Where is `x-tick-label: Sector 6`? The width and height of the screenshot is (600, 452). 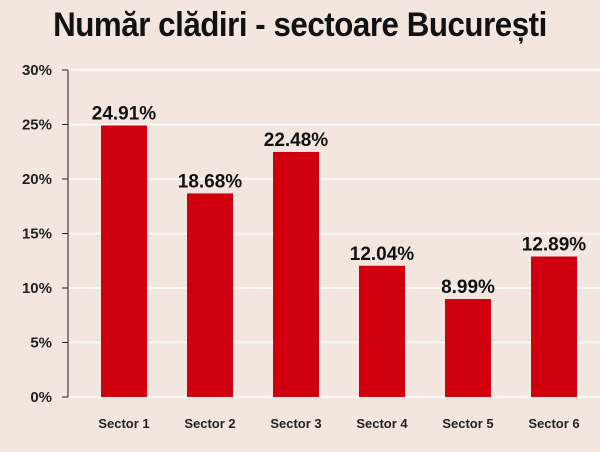
x-tick-label: Sector 6 is located at coordinates (553, 423).